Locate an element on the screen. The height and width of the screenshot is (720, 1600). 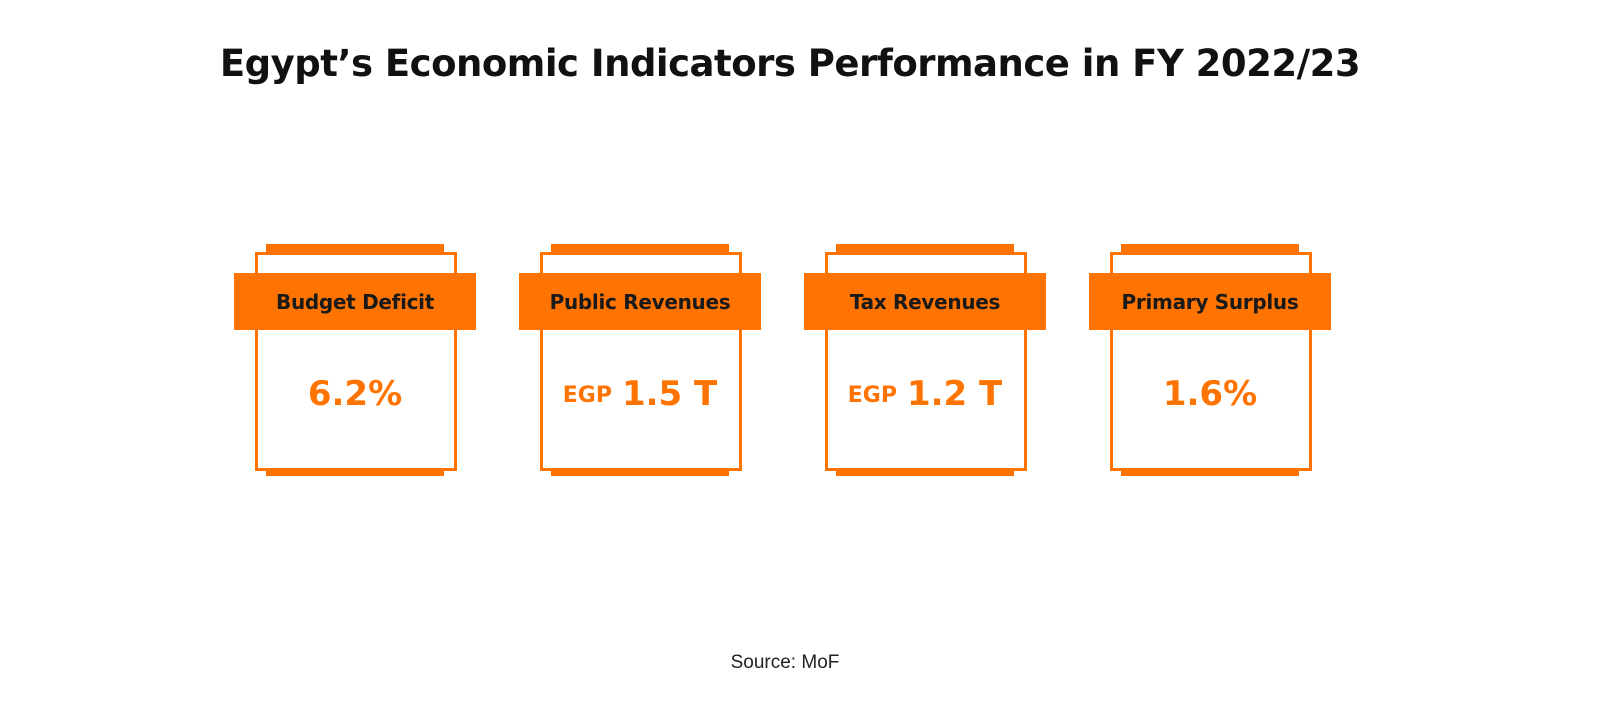
indicator-value: 6.2% is located at coordinates (355, 394).